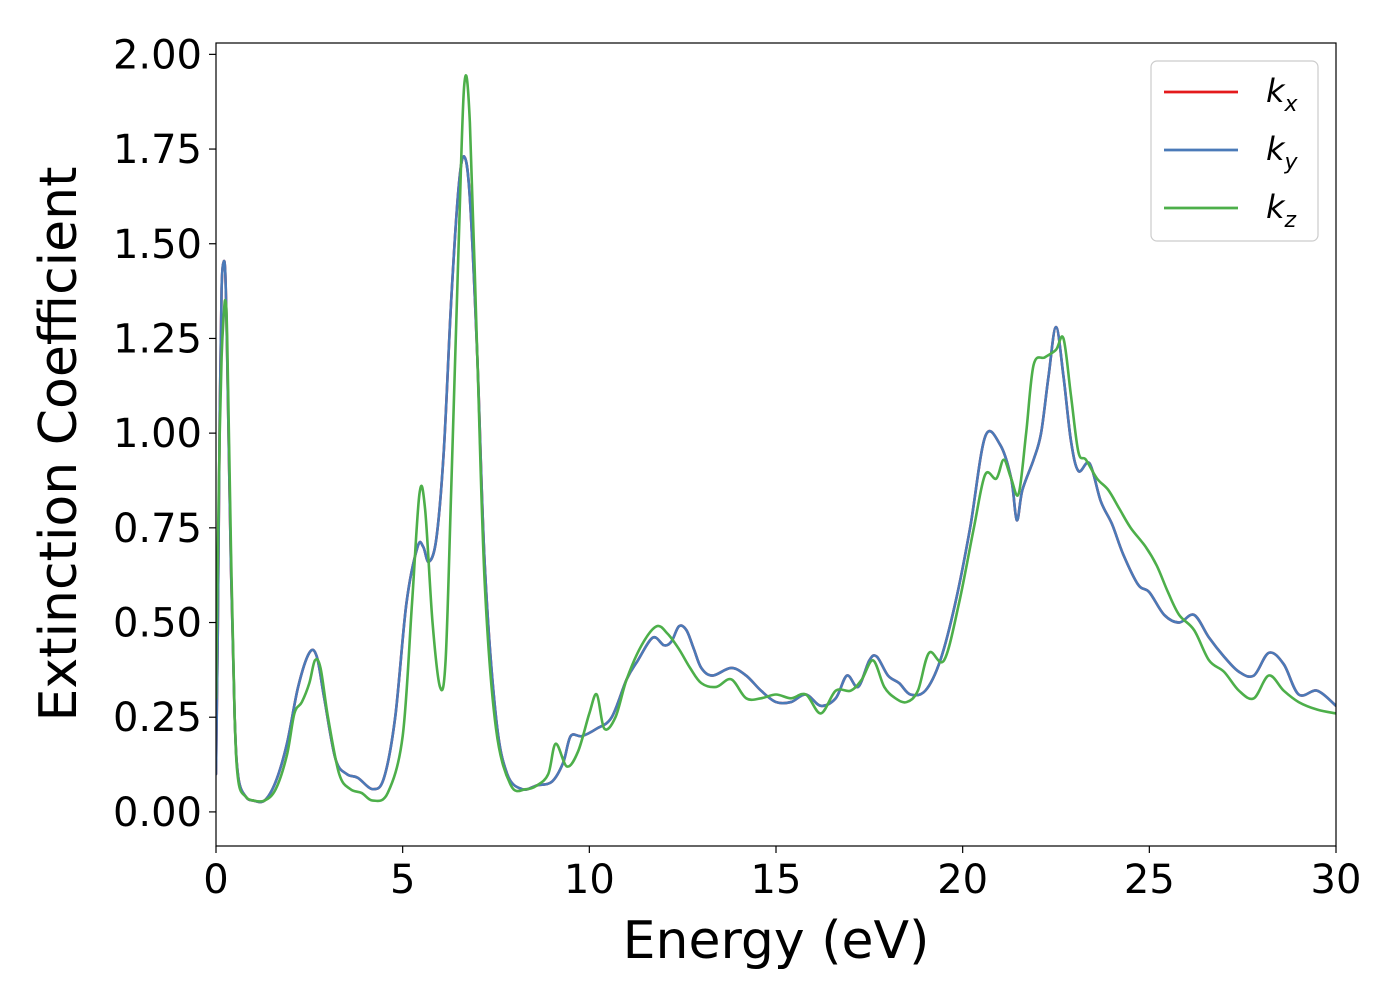 Image resolution: width=1400 pixels, height=1000 pixels. I want to click on x-tick-label: 25, so click(1149, 880).